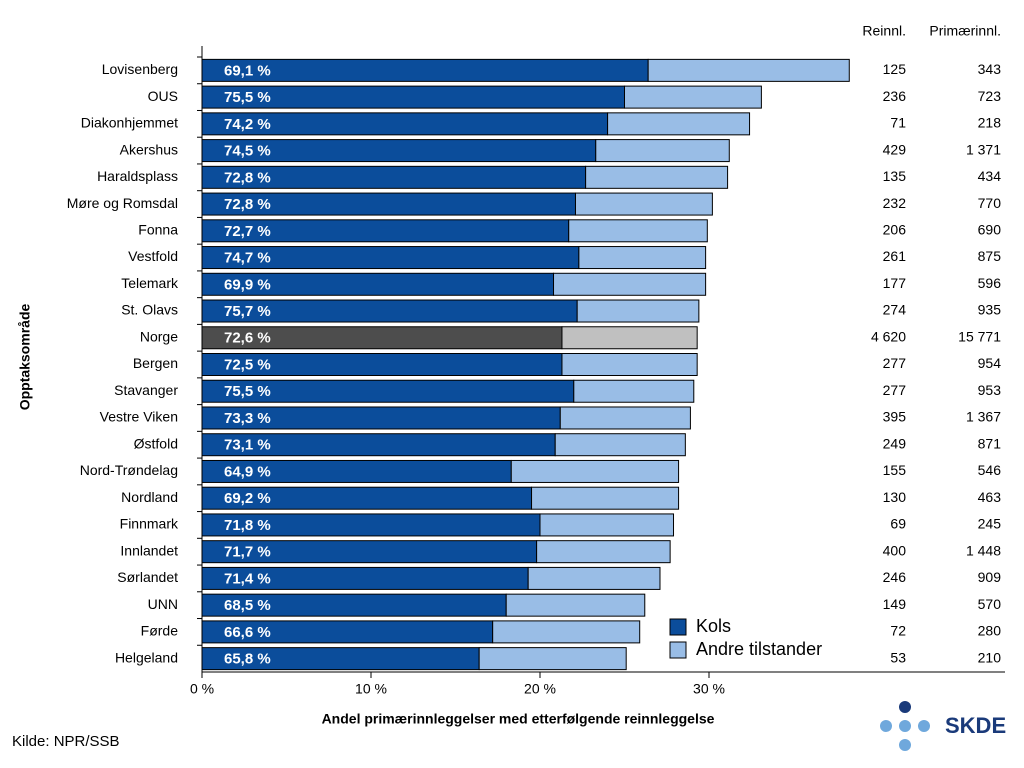 The image size is (1024, 768). I want to click on y-tick-label: OUS, so click(163, 96).